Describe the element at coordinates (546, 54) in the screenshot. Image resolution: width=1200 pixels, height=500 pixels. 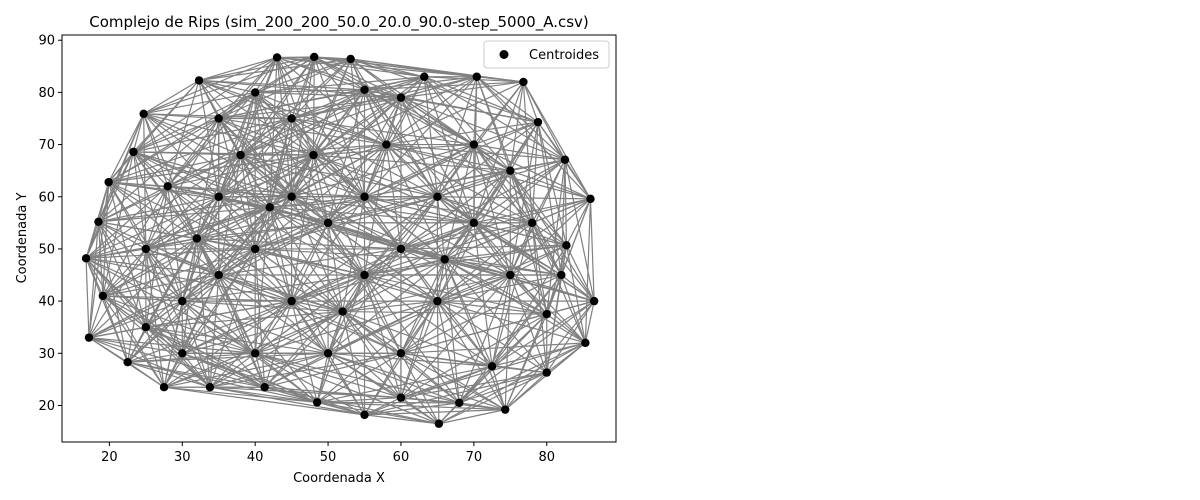
I see `legend: Centroides` at that location.